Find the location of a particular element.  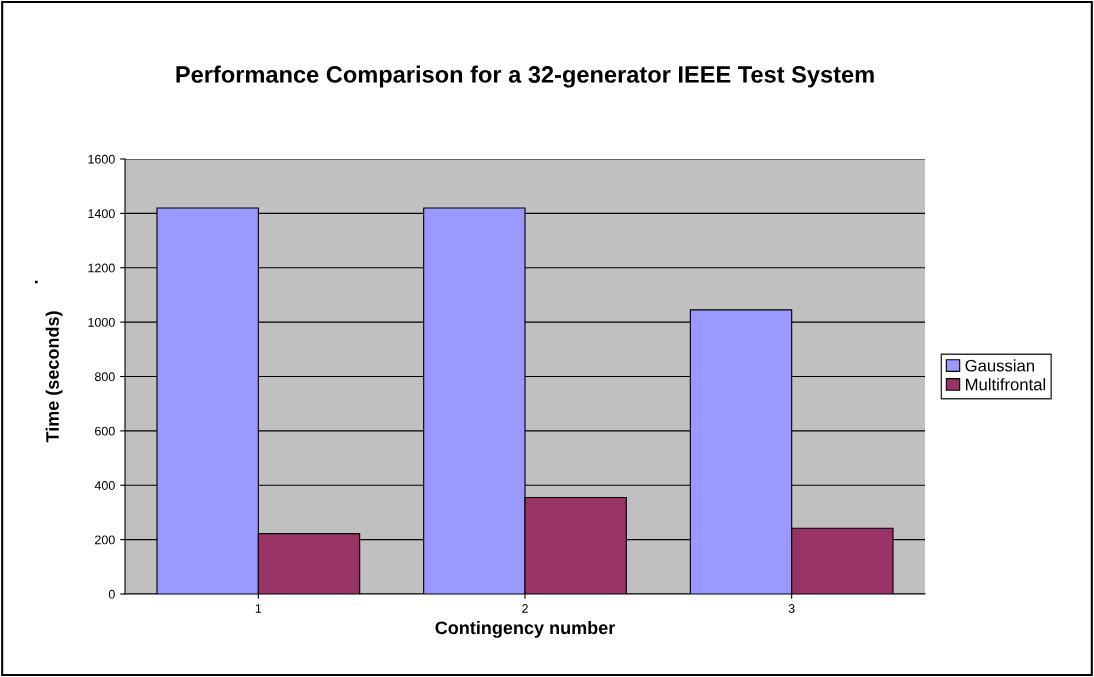

x-tick-label: 1 is located at coordinates (258, 608).